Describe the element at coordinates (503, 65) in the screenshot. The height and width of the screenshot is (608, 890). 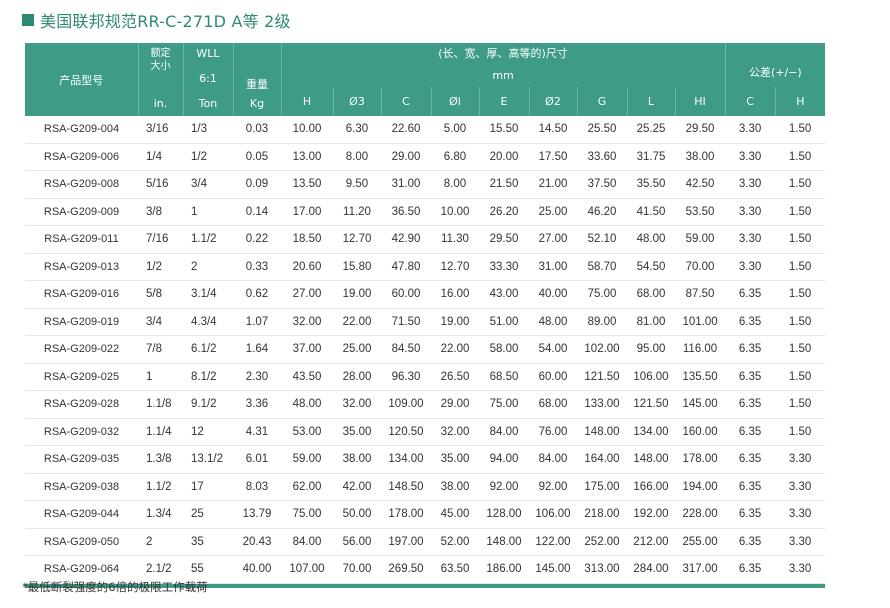
I see `header-dimensions: (长、宽、厚、高等的)尺寸 mm` at that location.